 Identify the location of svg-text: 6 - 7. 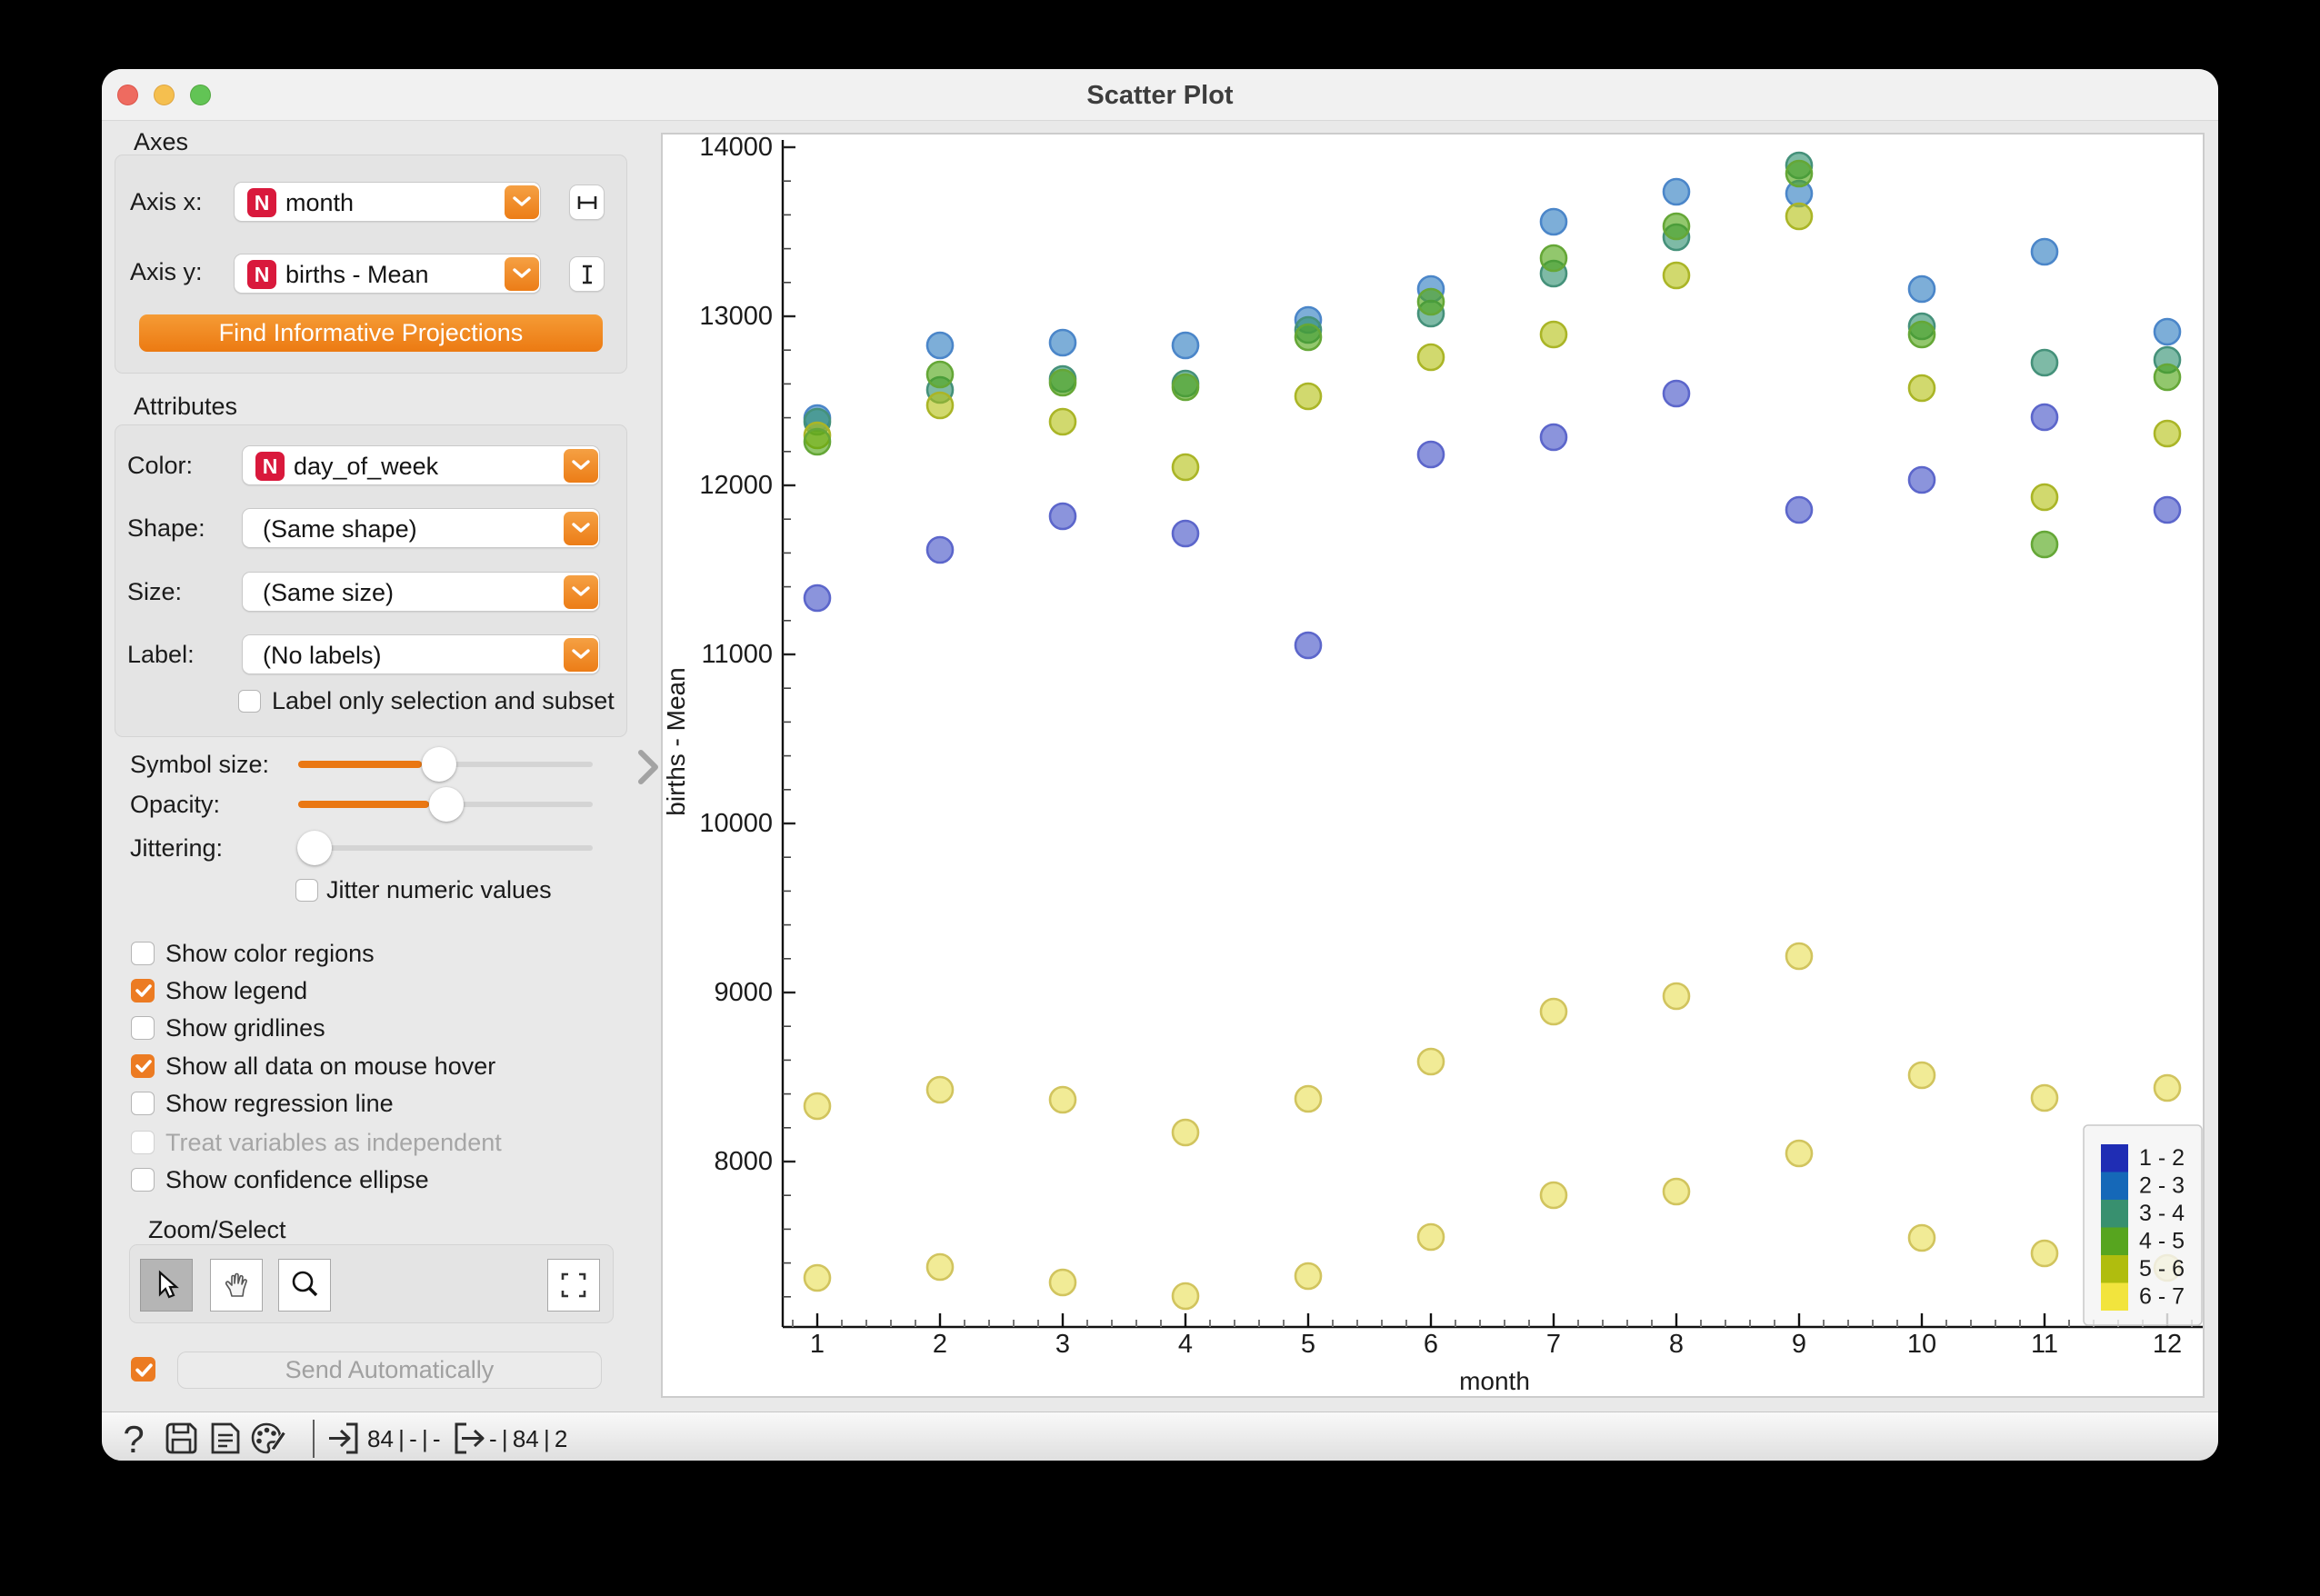
(2162, 1297).